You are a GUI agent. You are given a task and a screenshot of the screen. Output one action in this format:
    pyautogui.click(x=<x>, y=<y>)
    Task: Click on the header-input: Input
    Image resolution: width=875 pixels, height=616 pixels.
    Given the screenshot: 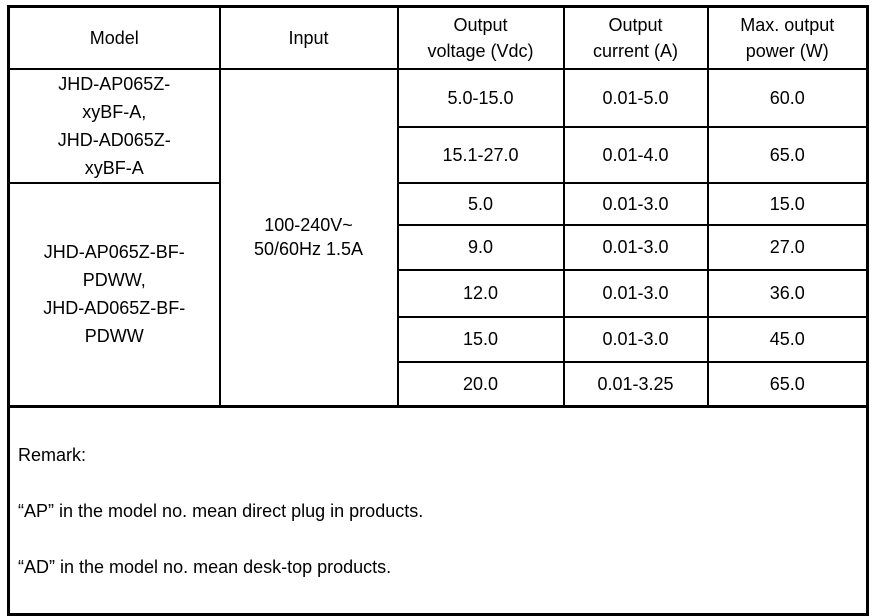 What is the action you would take?
    pyautogui.click(x=308, y=37)
    